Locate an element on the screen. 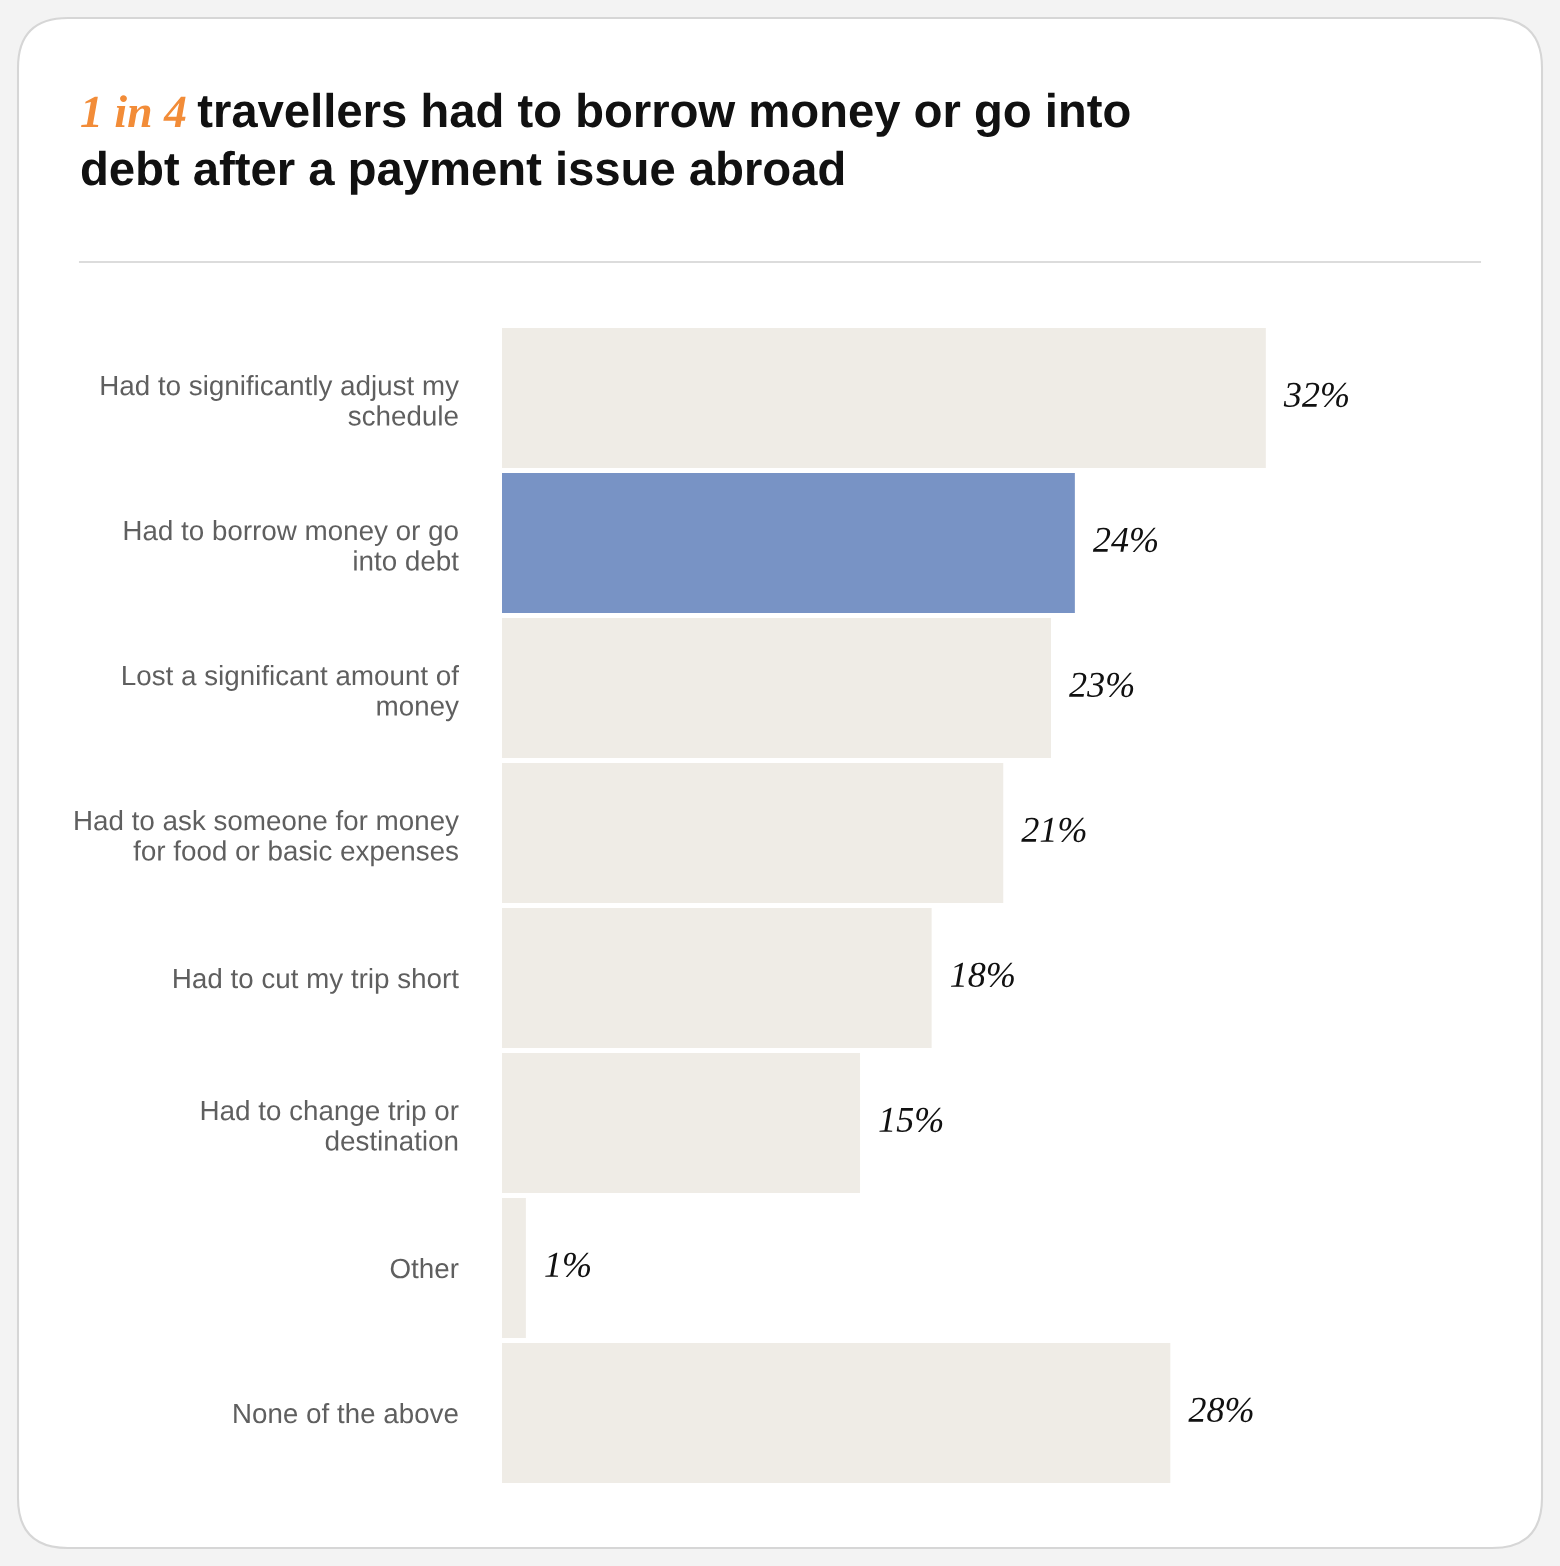 This screenshot has height=1566, width=1560. data-label: 28% is located at coordinates (1220, 1410).